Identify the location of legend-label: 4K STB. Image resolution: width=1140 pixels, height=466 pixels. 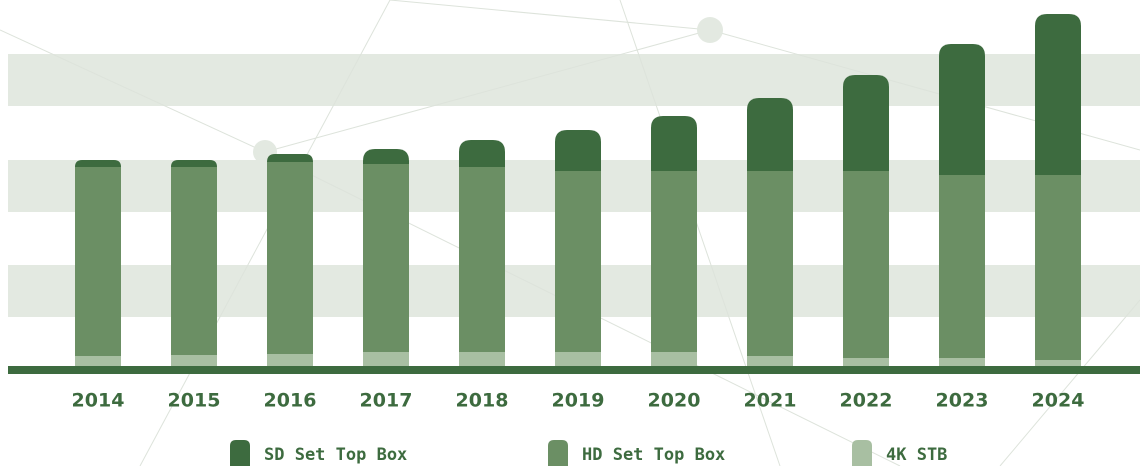
(916, 455).